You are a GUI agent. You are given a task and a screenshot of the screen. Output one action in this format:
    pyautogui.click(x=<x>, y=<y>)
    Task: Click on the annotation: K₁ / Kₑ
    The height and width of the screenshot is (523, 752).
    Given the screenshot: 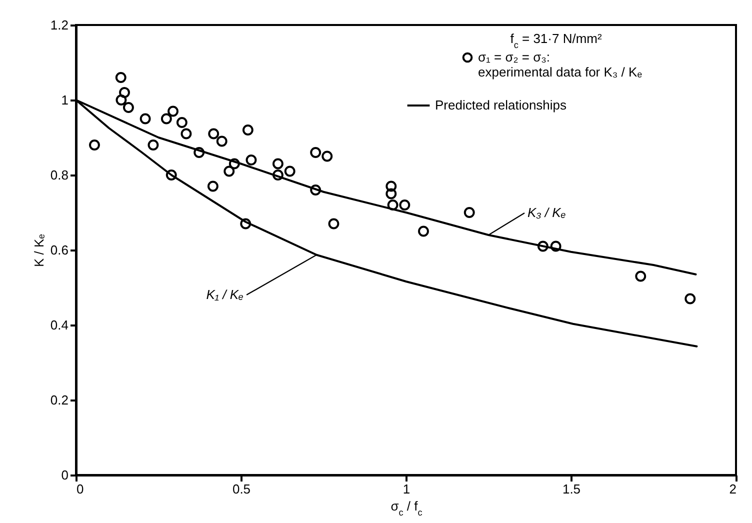 What is the action you would take?
    pyautogui.click(x=225, y=294)
    